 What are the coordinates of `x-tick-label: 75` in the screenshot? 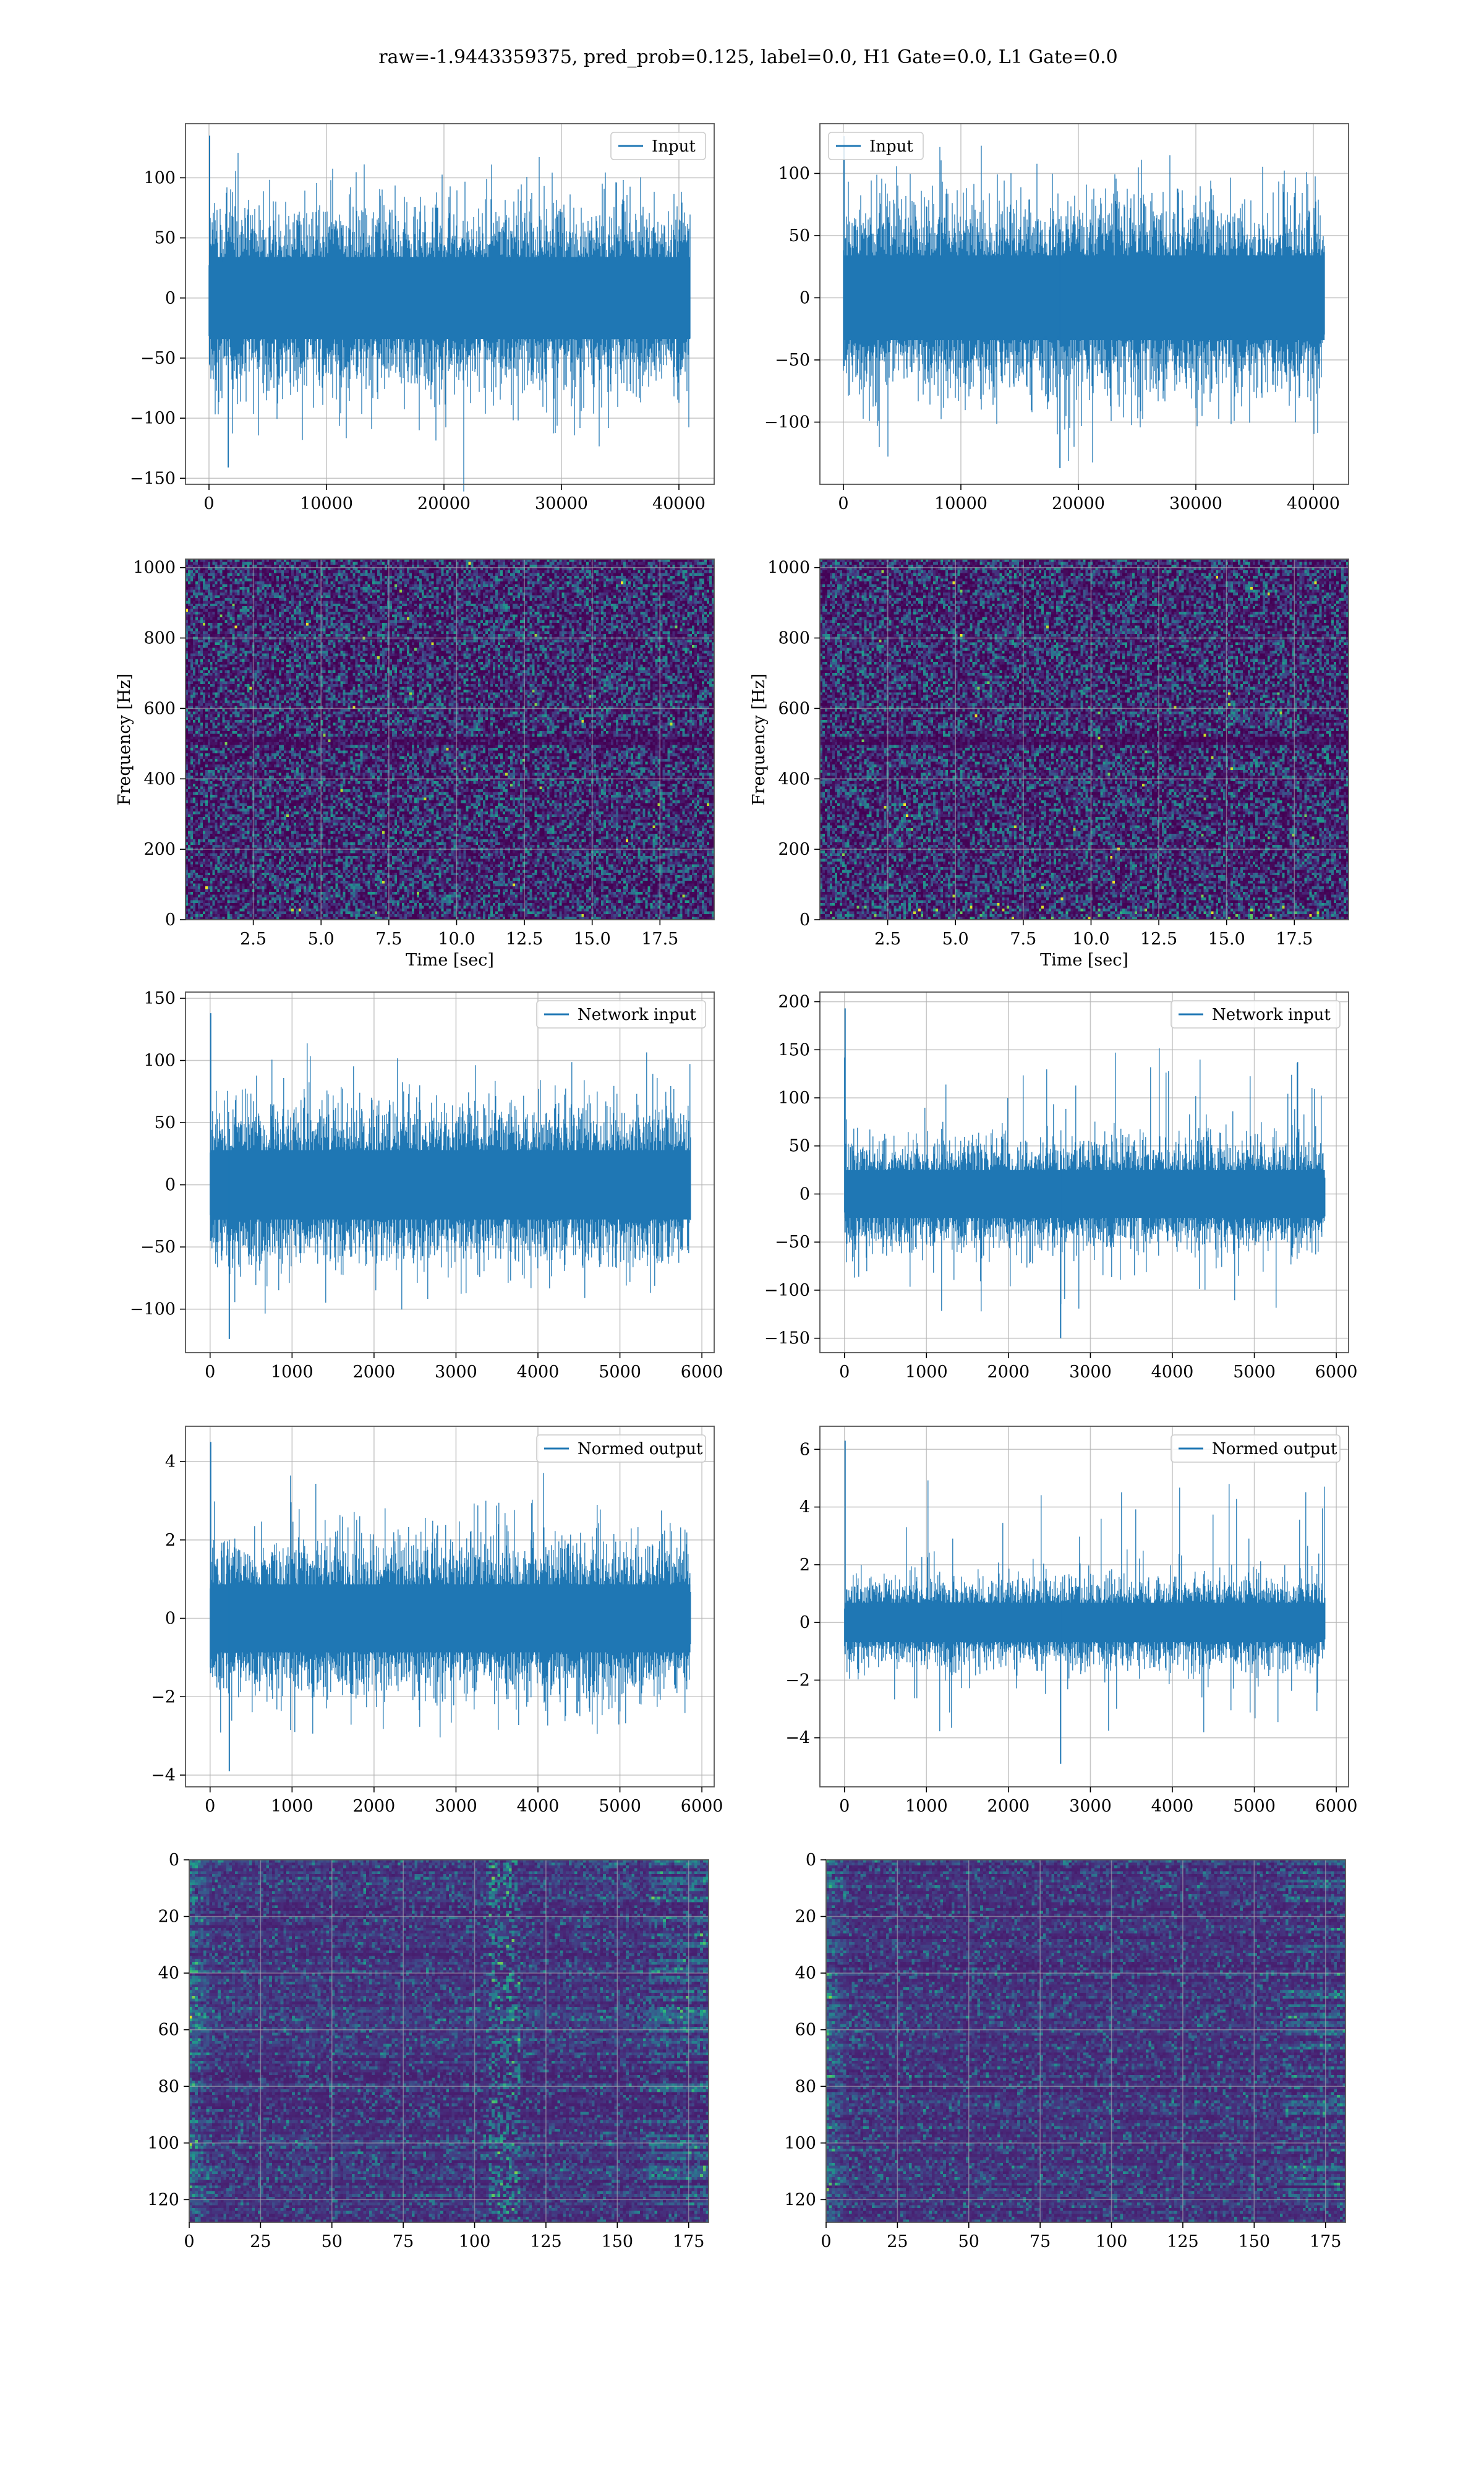 It's located at (1040, 2241).